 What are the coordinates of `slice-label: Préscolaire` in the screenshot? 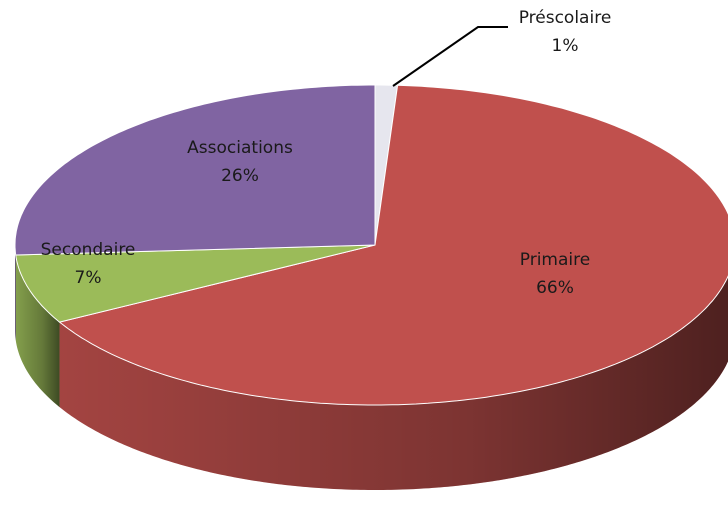 It's located at (565, 18).